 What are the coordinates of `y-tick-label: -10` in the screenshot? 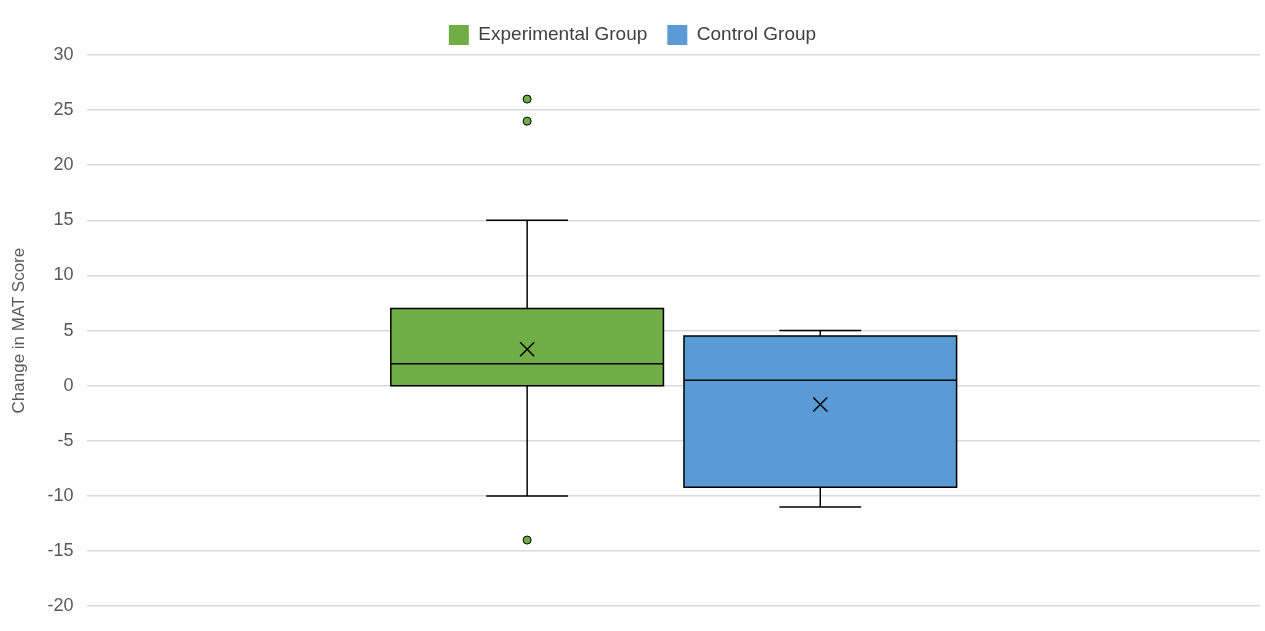 It's located at (60, 494).